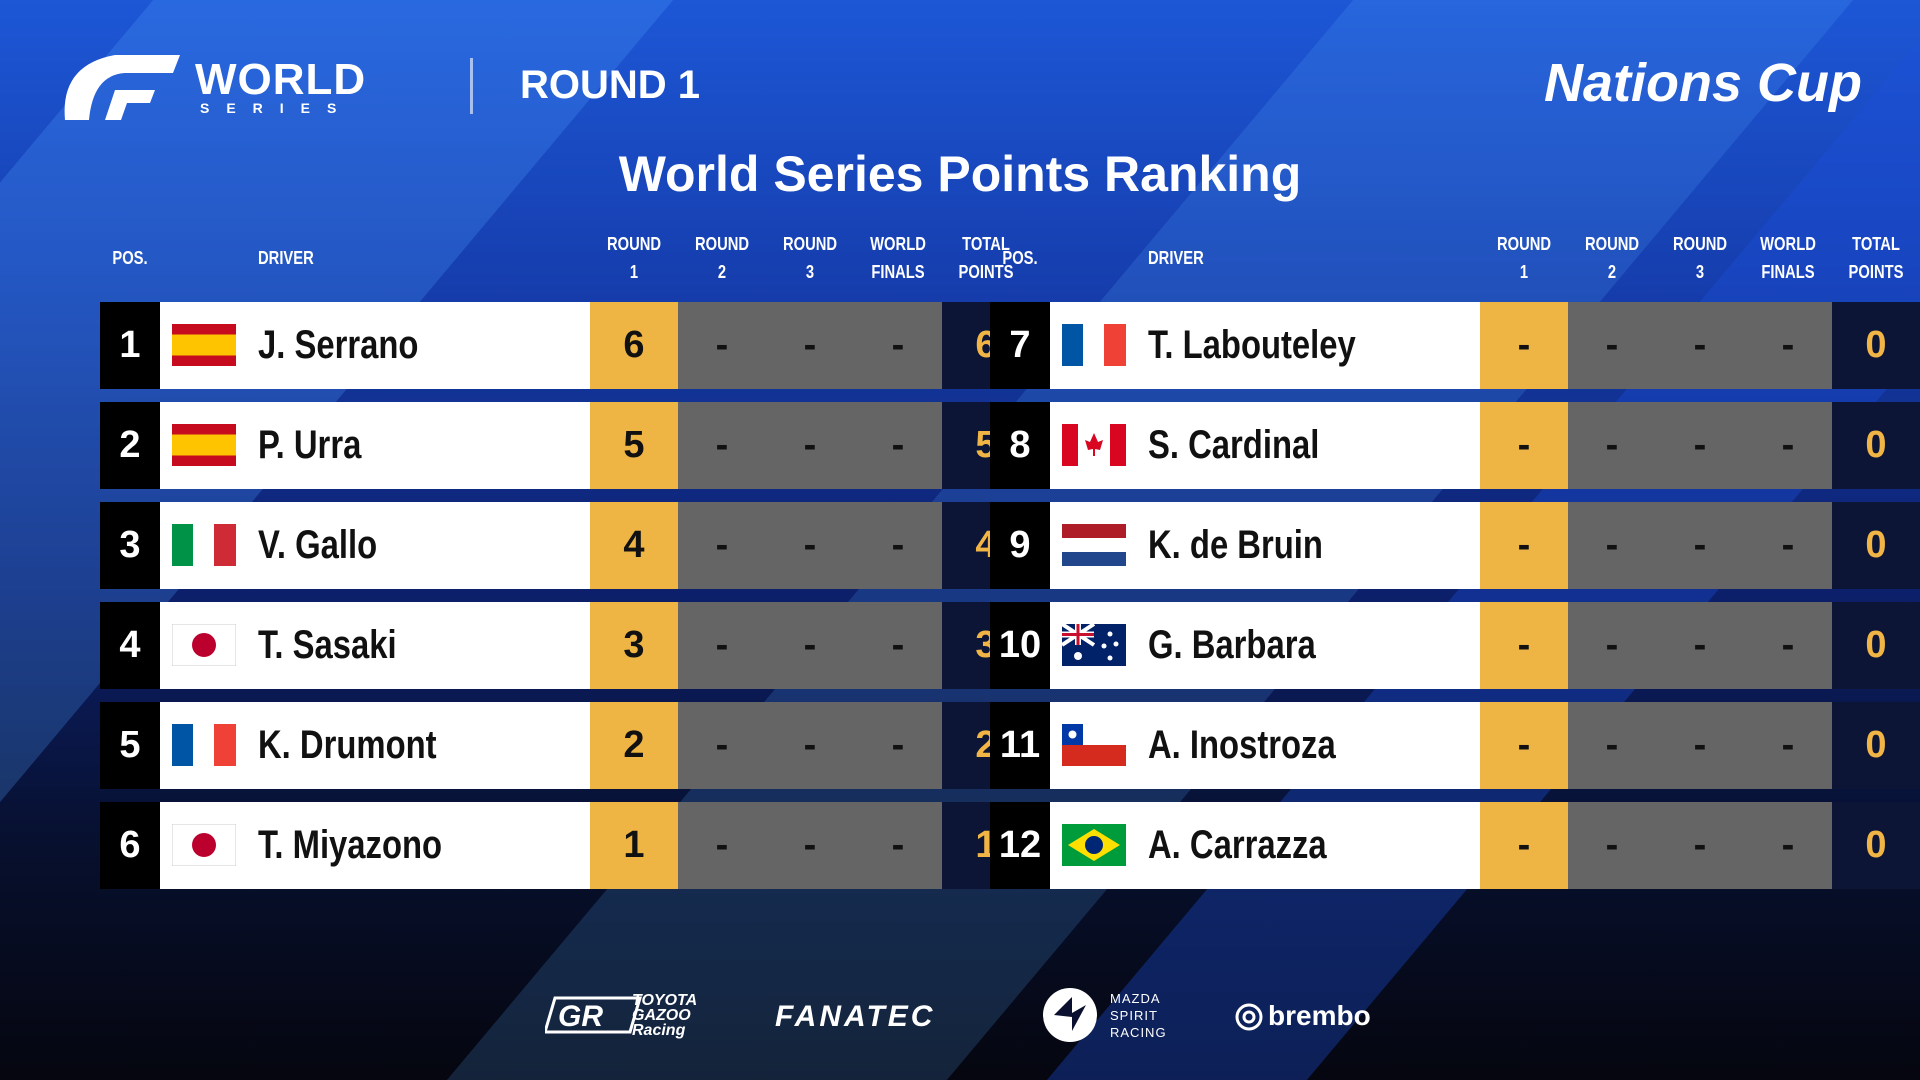  Describe the element at coordinates (1237, 845) in the screenshot. I see `driver-name: A. Carrazza` at that location.